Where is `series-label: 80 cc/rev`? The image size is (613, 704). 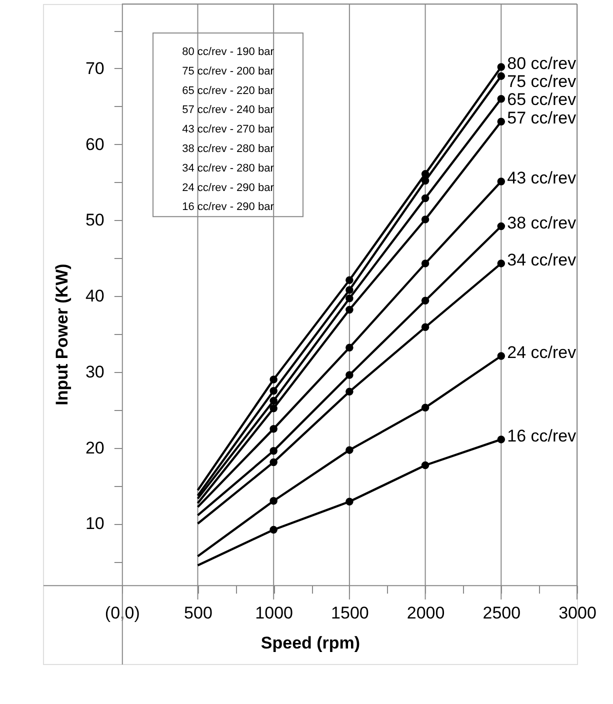 series-label: 80 cc/rev is located at coordinates (542, 63).